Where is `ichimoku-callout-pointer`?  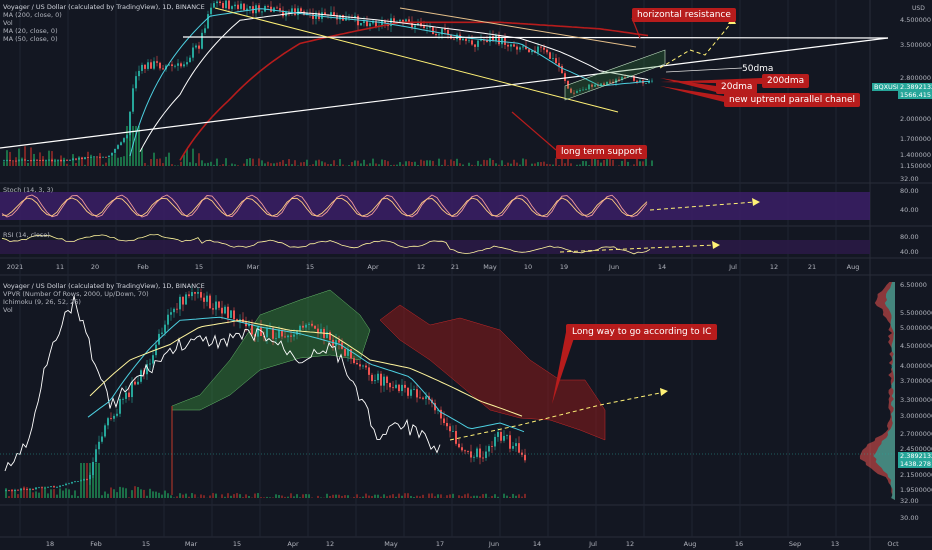
ichimoku-callout-pointer is located at coordinates (564, 368).